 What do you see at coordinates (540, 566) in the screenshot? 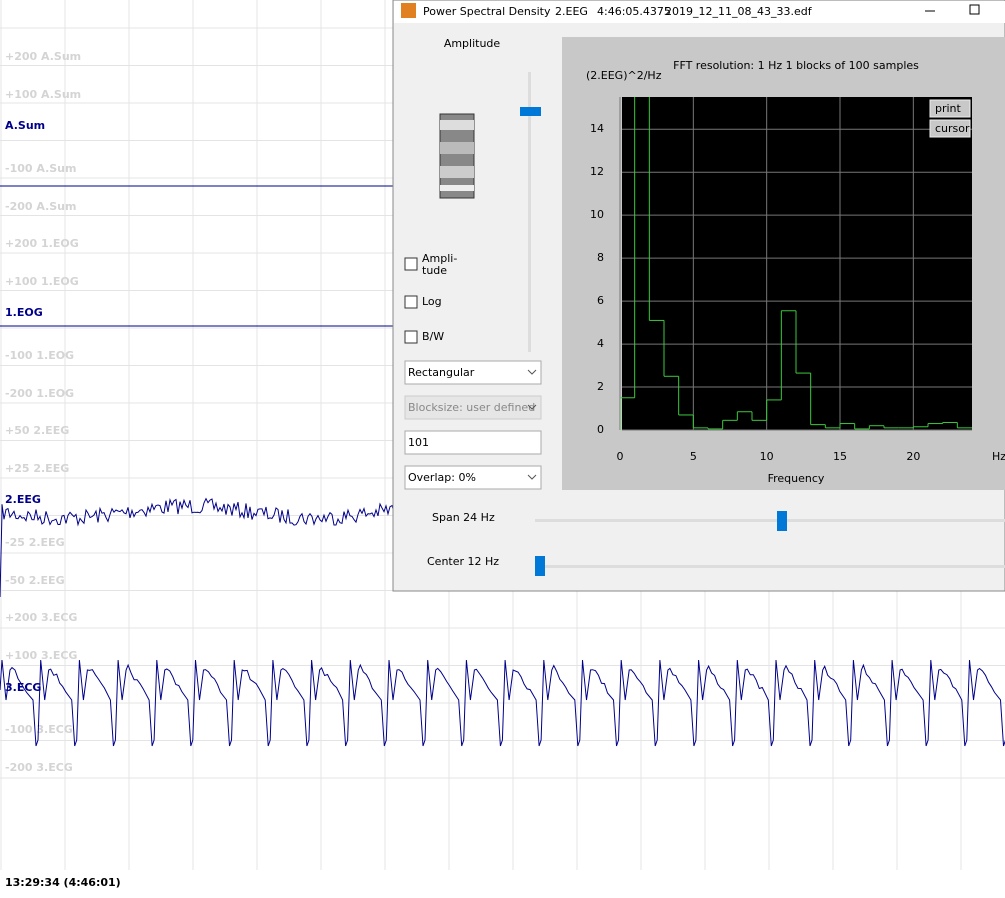
I see `center-thumb` at bounding box center [540, 566].